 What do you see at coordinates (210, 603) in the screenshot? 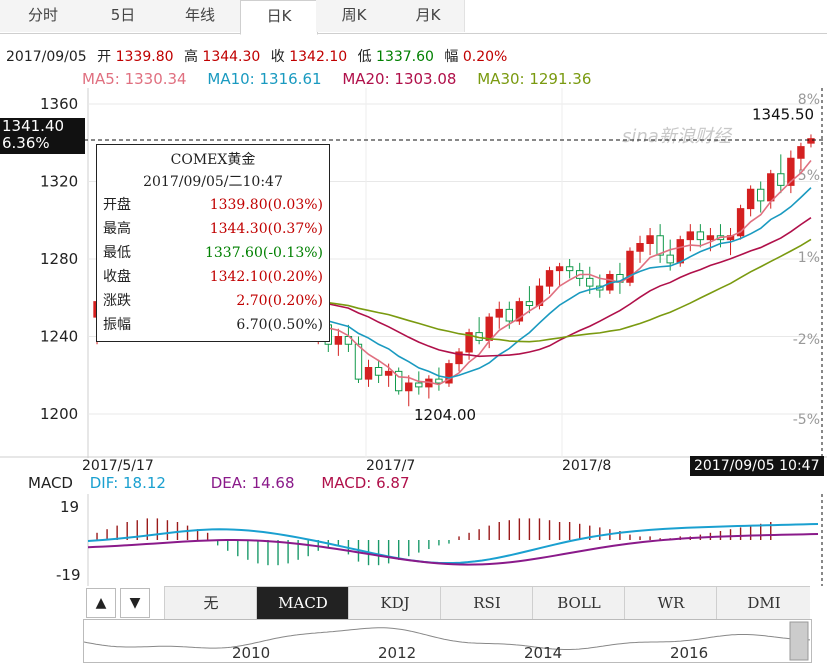
I see `indicator-button-无: 无` at bounding box center [210, 603].